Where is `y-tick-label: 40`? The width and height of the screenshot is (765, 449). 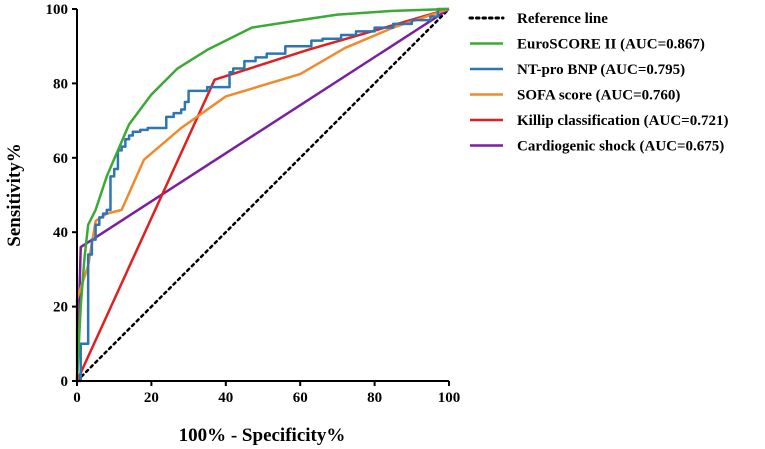 y-tick-label: 40 is located at coordinates (60, 233).